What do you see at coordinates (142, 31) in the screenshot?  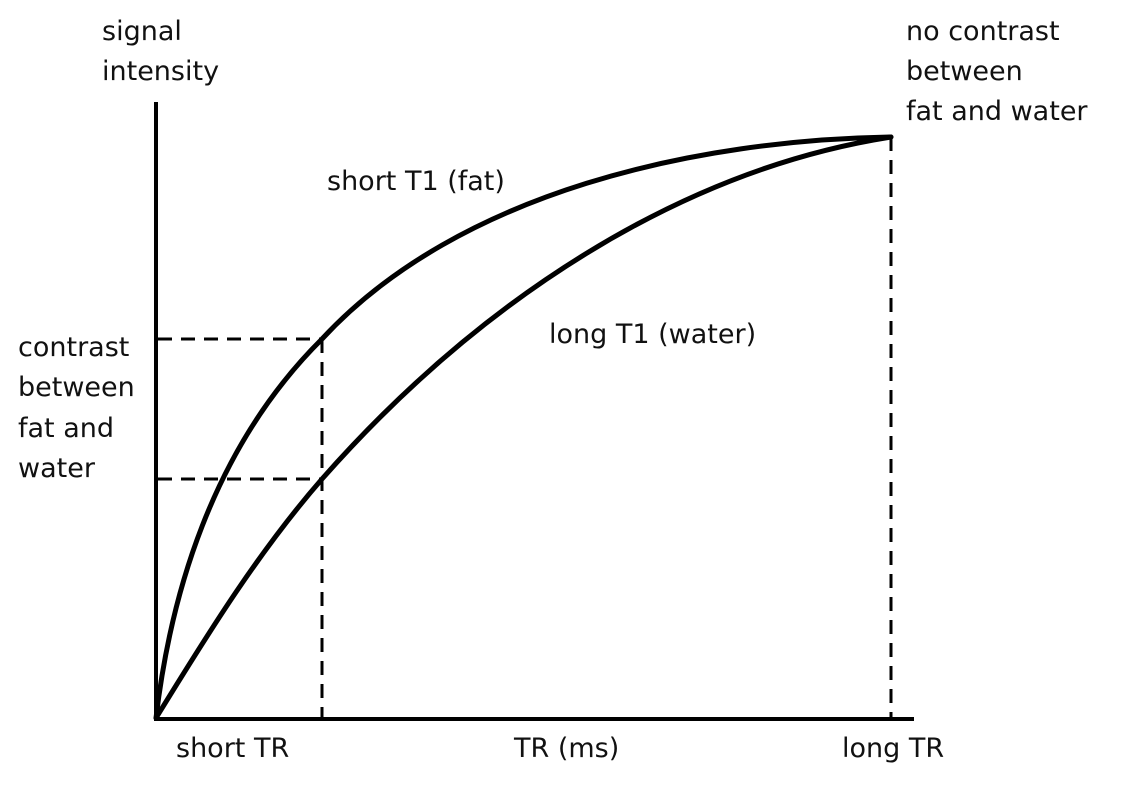 I see `y-axis-label-line-1: signal` at bounding box center [142, 31].